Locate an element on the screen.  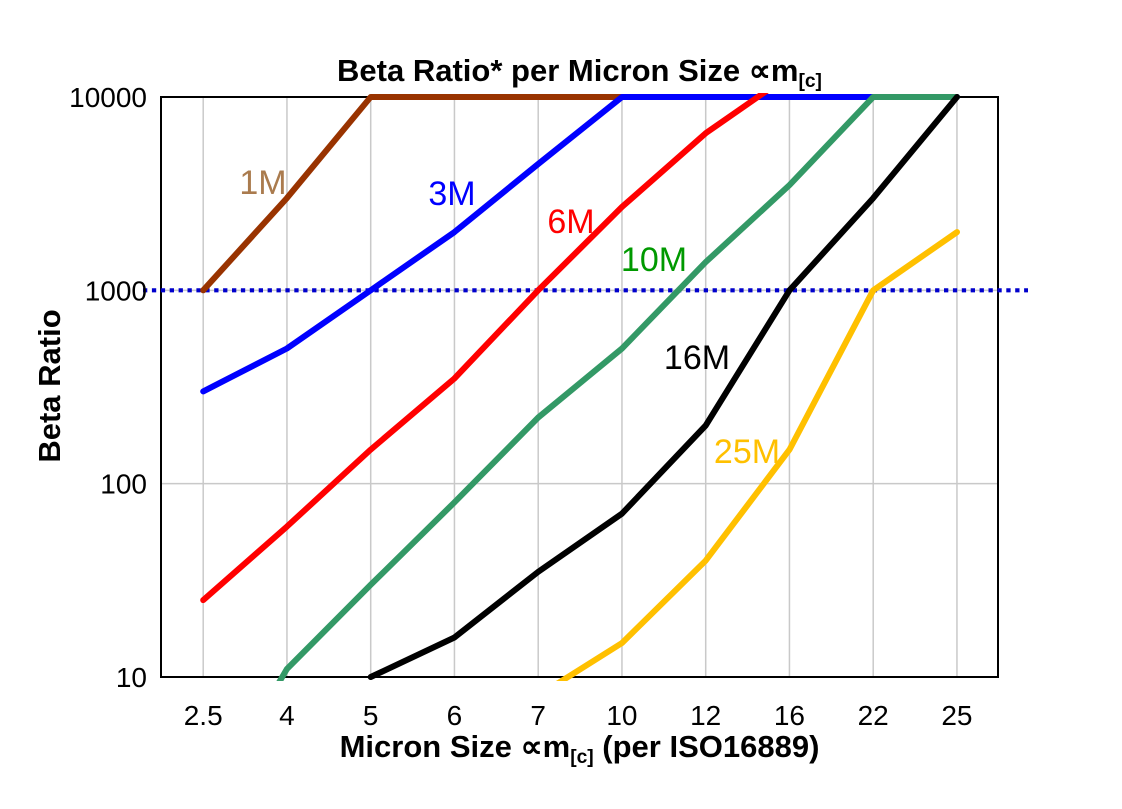
x-tick-label-7: 7 is located at coordinates (538, 715).